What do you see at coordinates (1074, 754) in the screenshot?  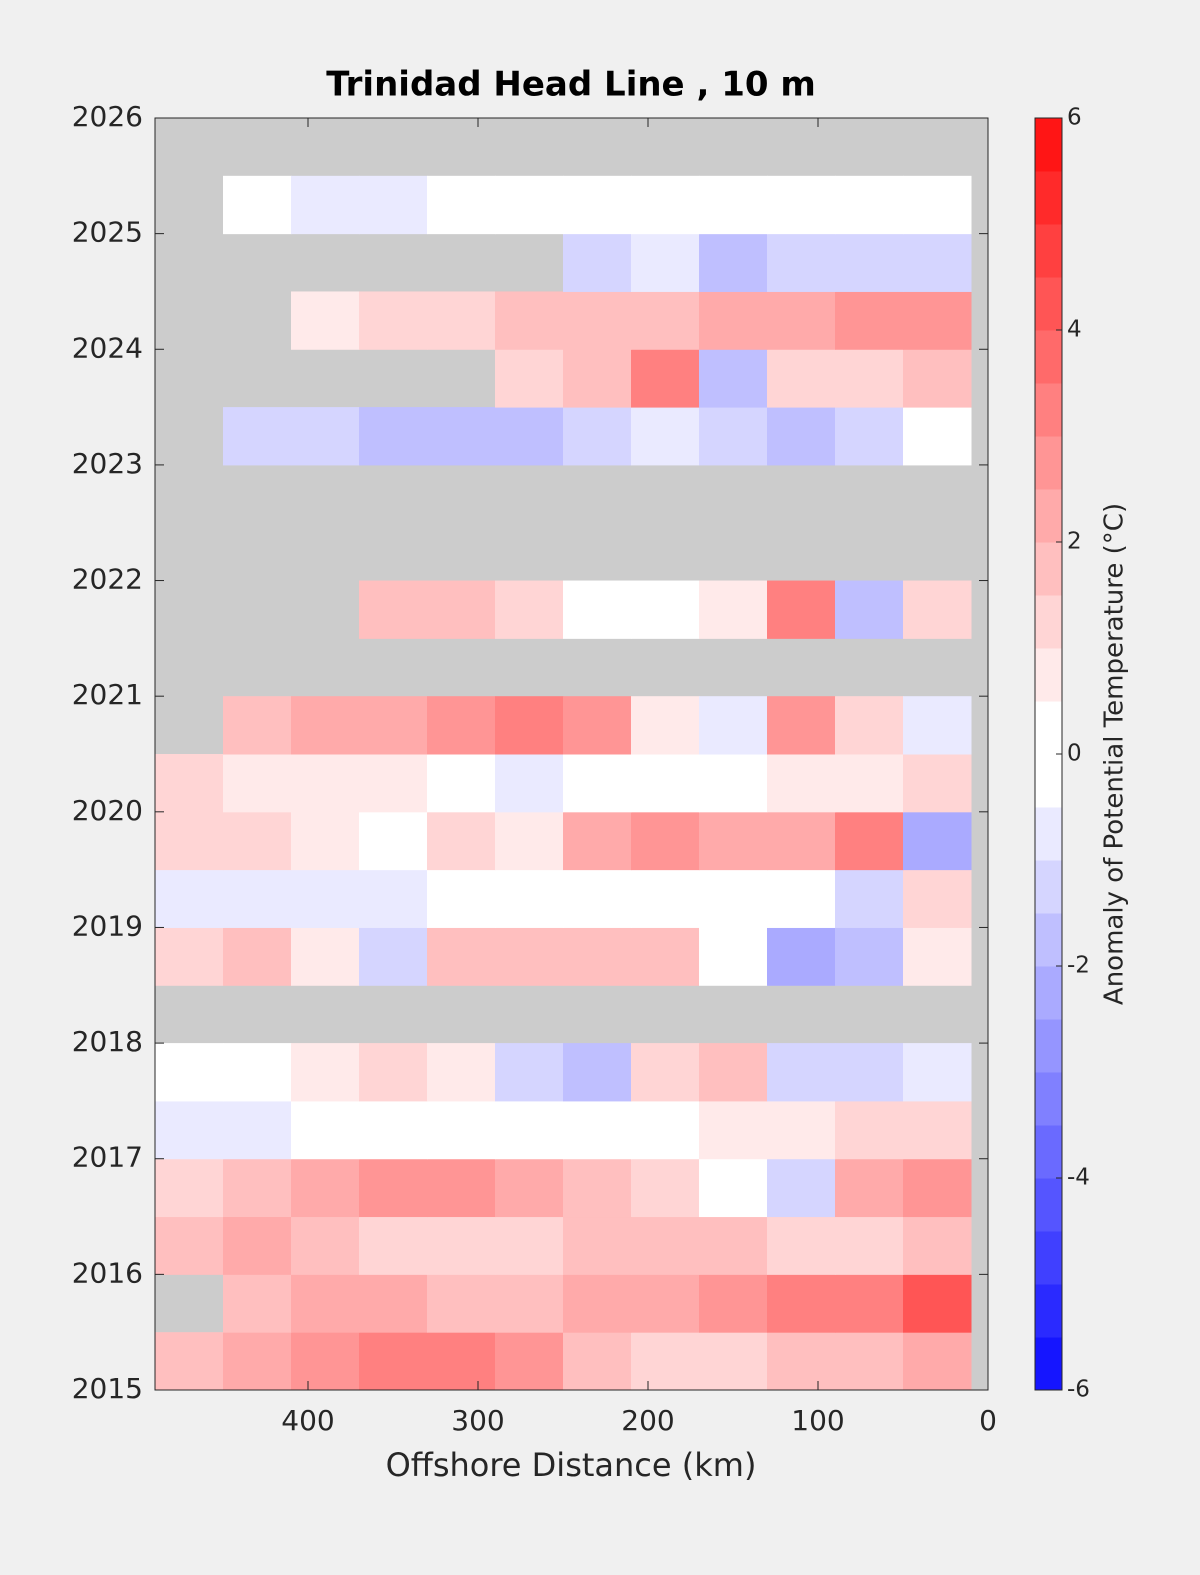 I see `colorbar-tick-label: 0` at bounding box center [1074, 754].